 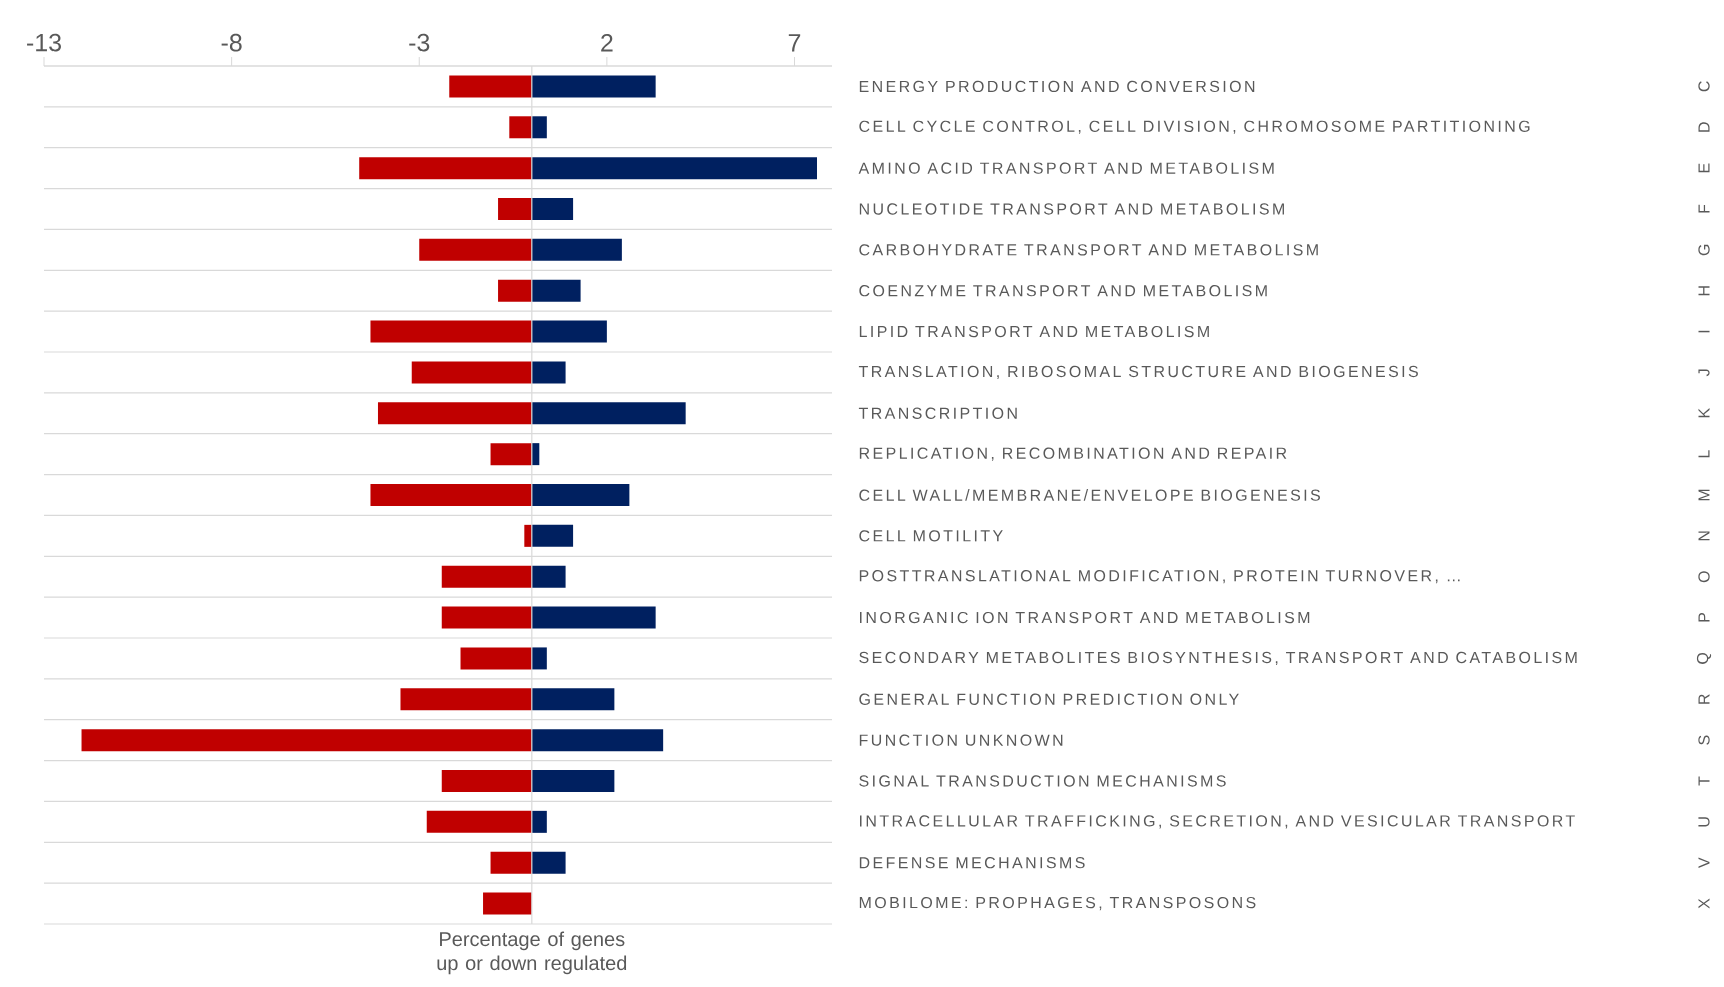 What do you see at coordinates (44, 42) in the screenshot?
I see `x-tick-label: -13` at bounding box center [44, 42].